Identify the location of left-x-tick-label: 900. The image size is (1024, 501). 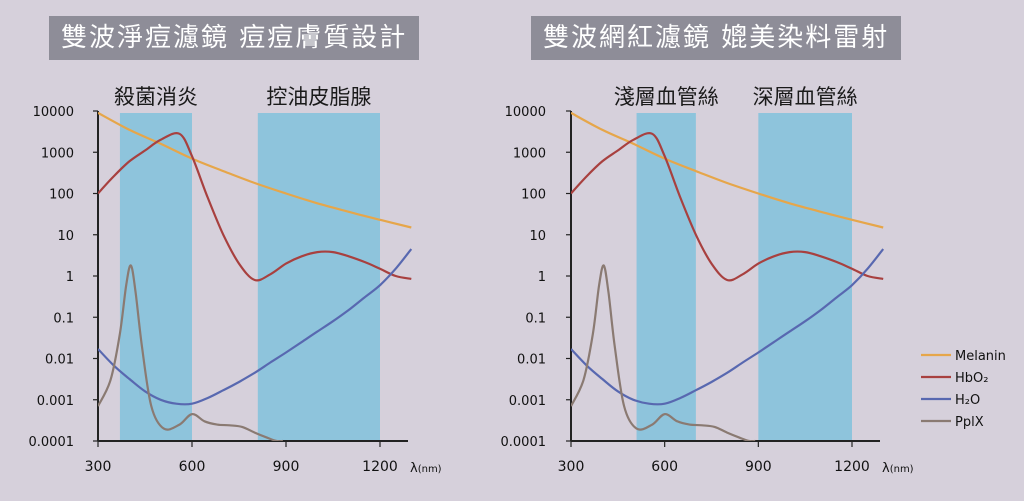
(286, 467).